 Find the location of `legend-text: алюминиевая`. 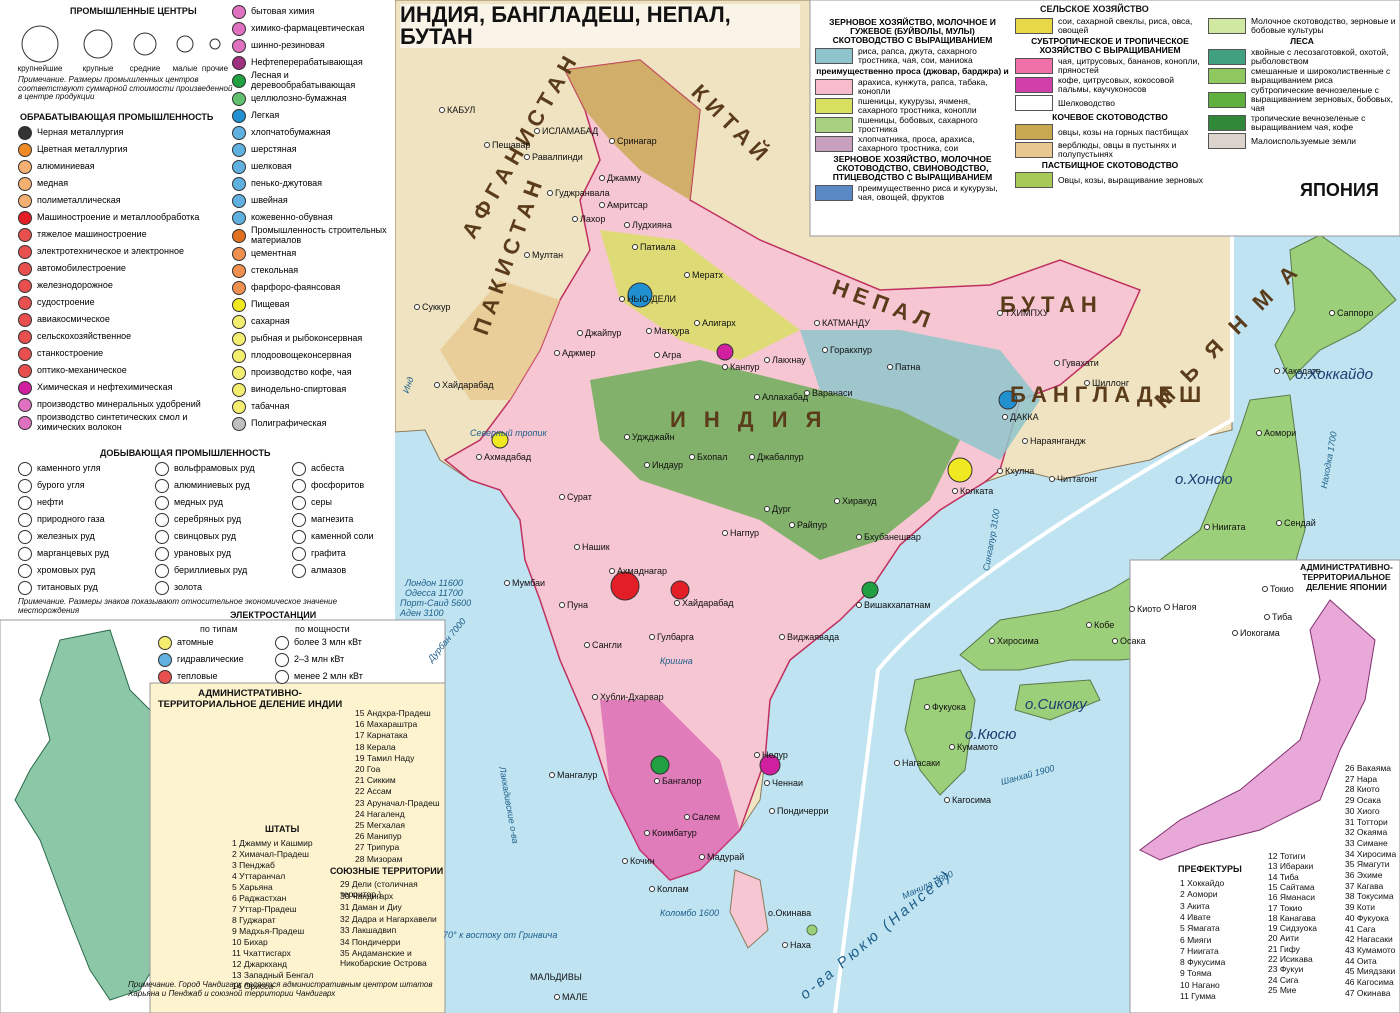

legend-text: алюминиевая is located at coordinates (66, 165).